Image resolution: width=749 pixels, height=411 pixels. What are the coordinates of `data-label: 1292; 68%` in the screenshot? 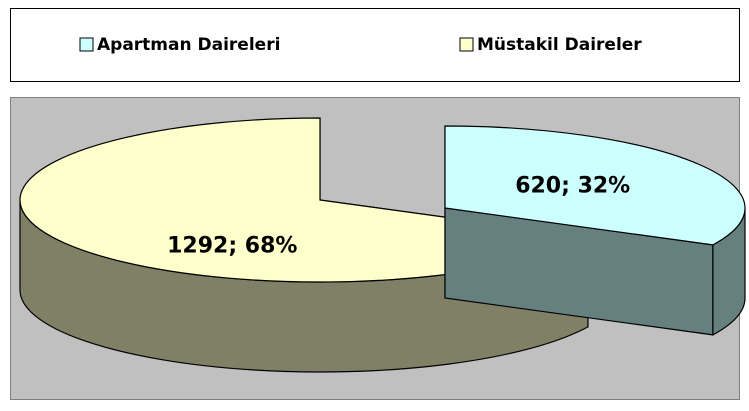 It's located at (232, 246).